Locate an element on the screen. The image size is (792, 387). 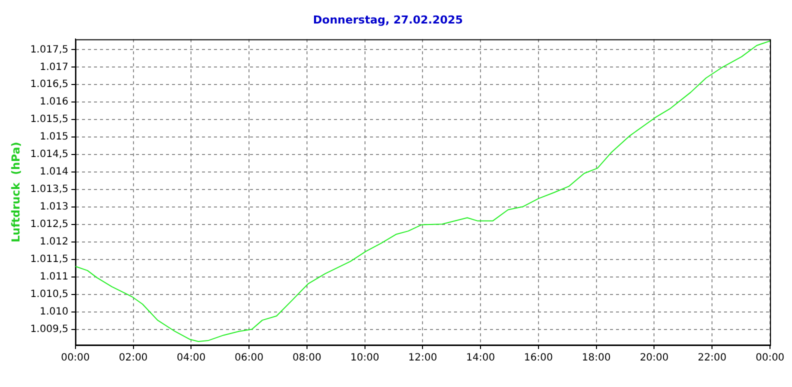
x-tick-label: 02:00 is located at coordinates (133, 358).